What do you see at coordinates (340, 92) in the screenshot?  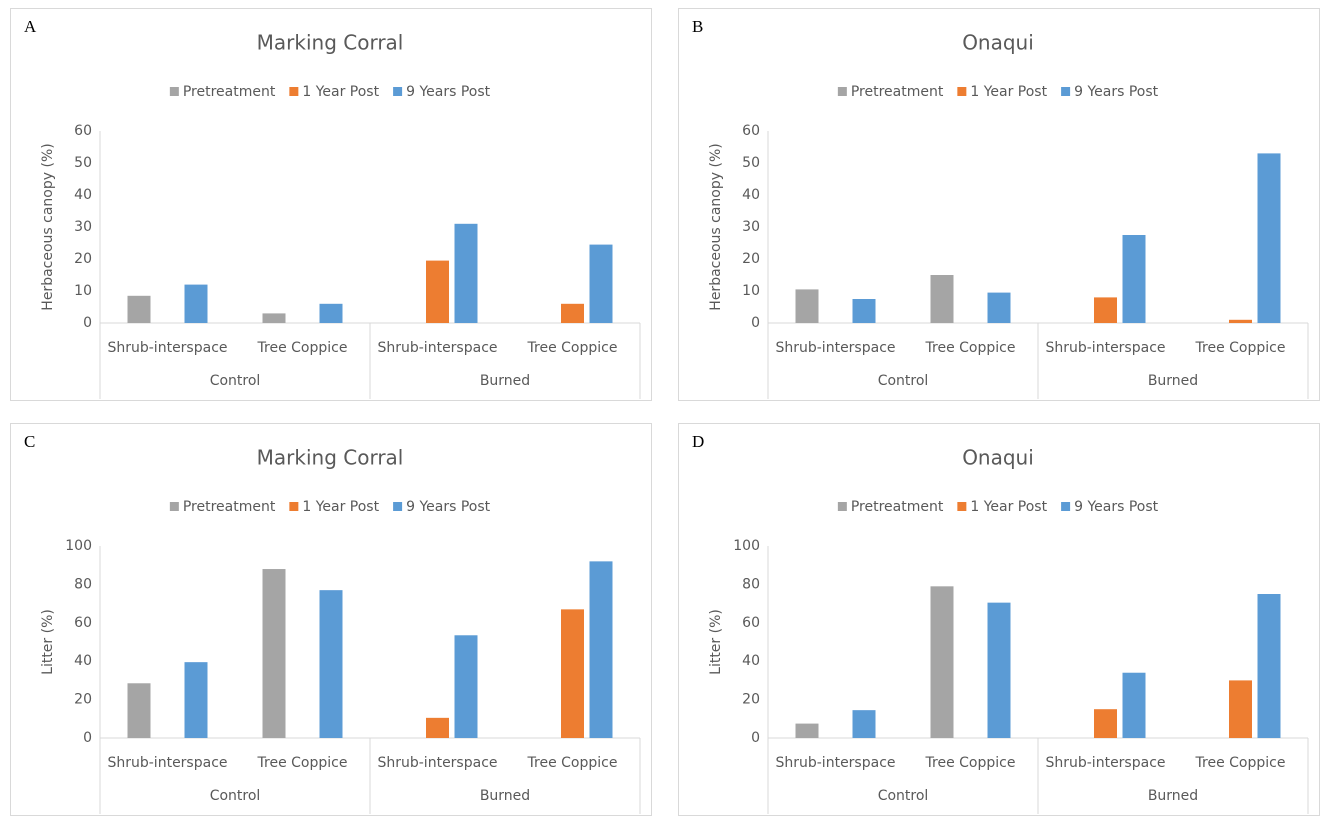 I see `legend-label: 1 Year Post` at bounding box center [340, 92].